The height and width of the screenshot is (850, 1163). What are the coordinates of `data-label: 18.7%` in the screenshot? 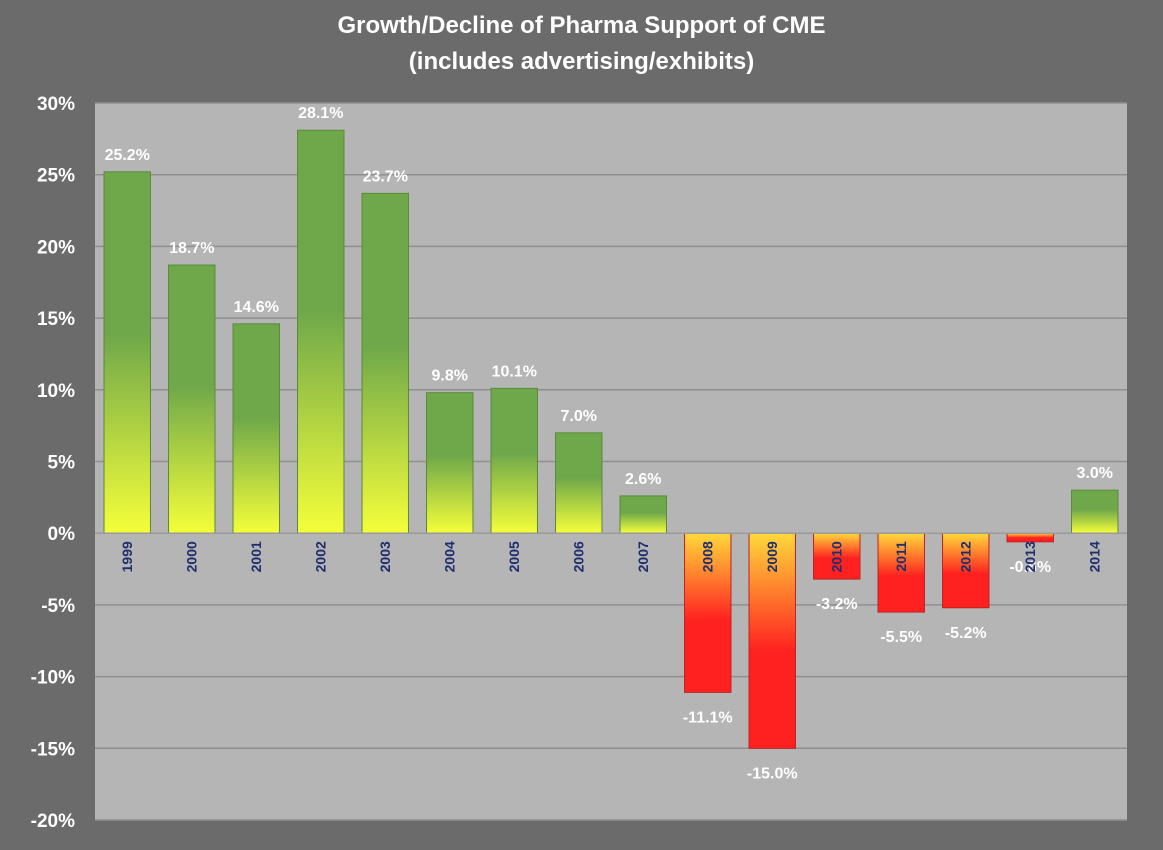 It's located at (191, 248).